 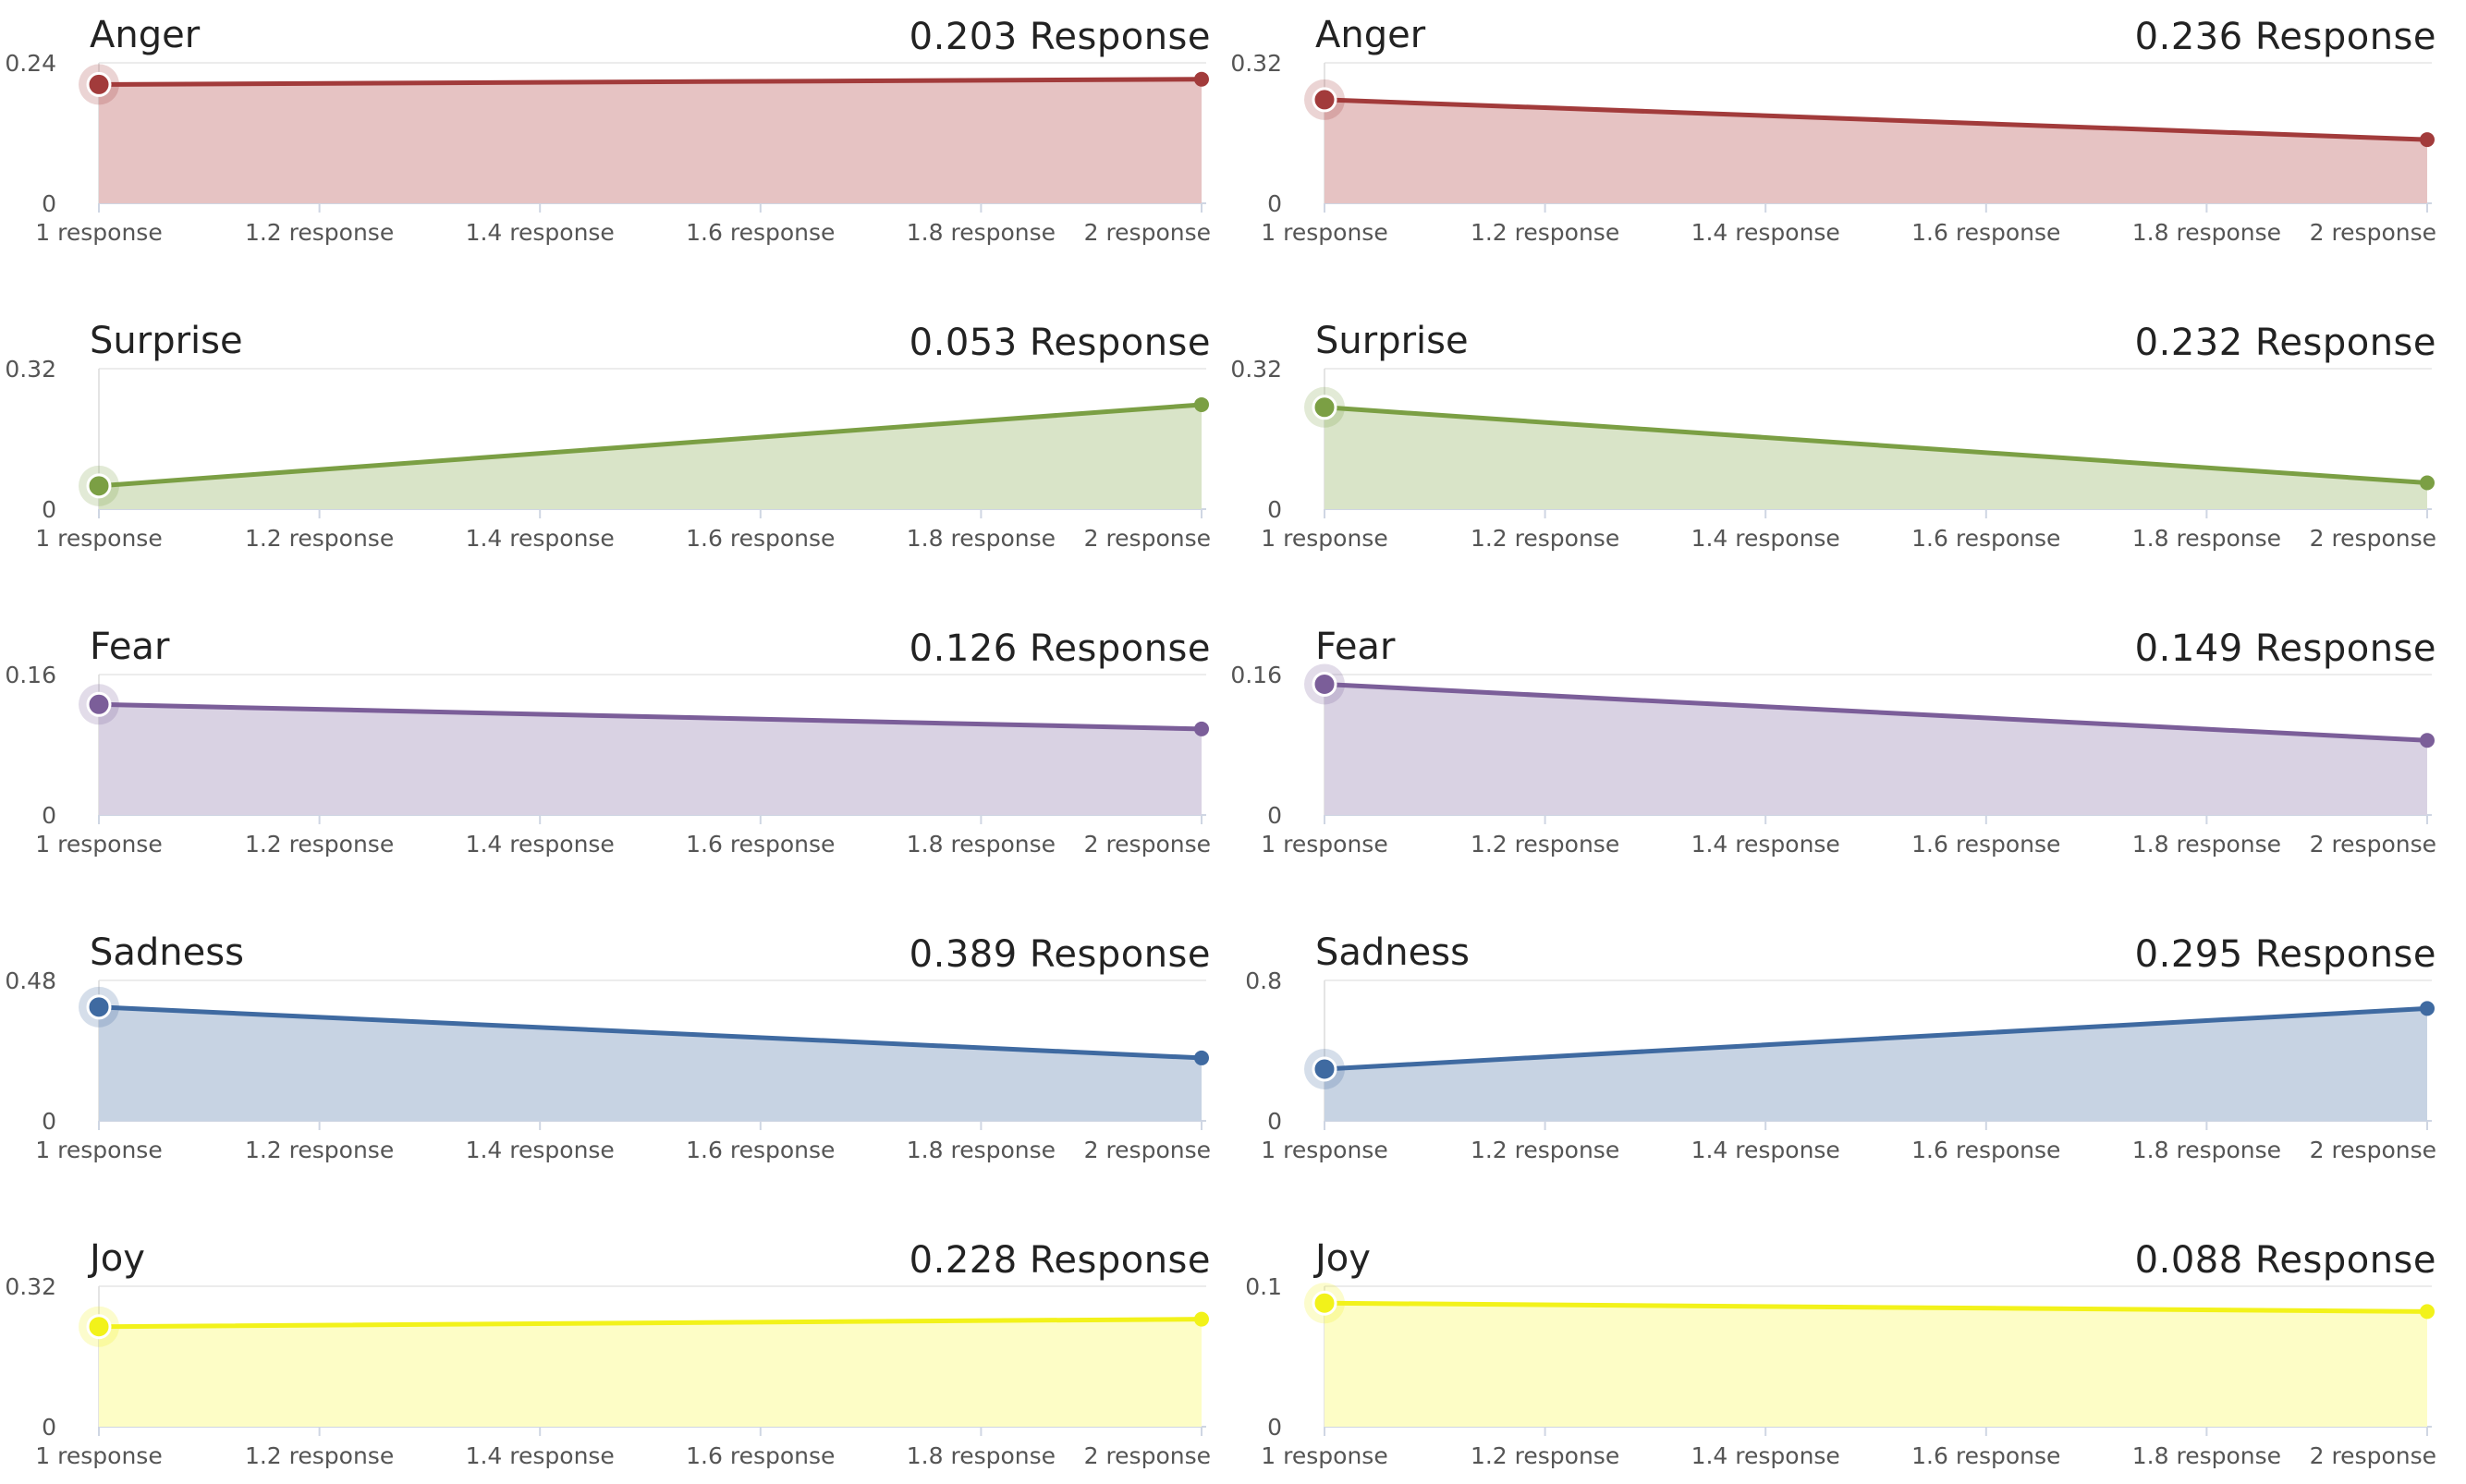 I want to click on chart-4-ytick-min: 0, so click(x=1275, y=509).